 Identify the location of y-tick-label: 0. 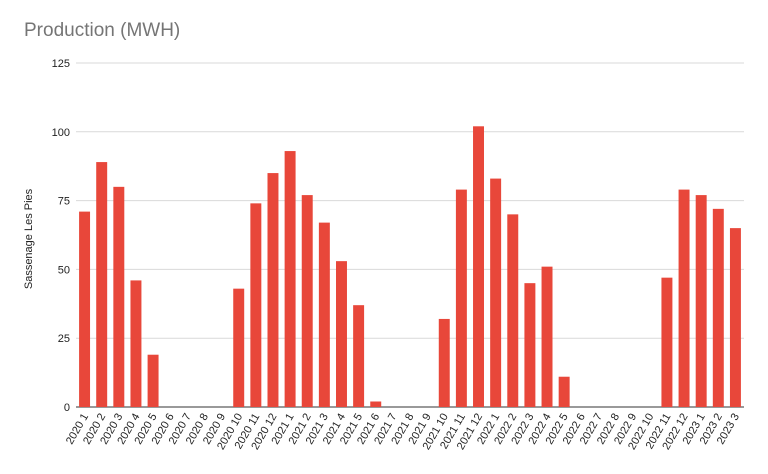
(67, 408).